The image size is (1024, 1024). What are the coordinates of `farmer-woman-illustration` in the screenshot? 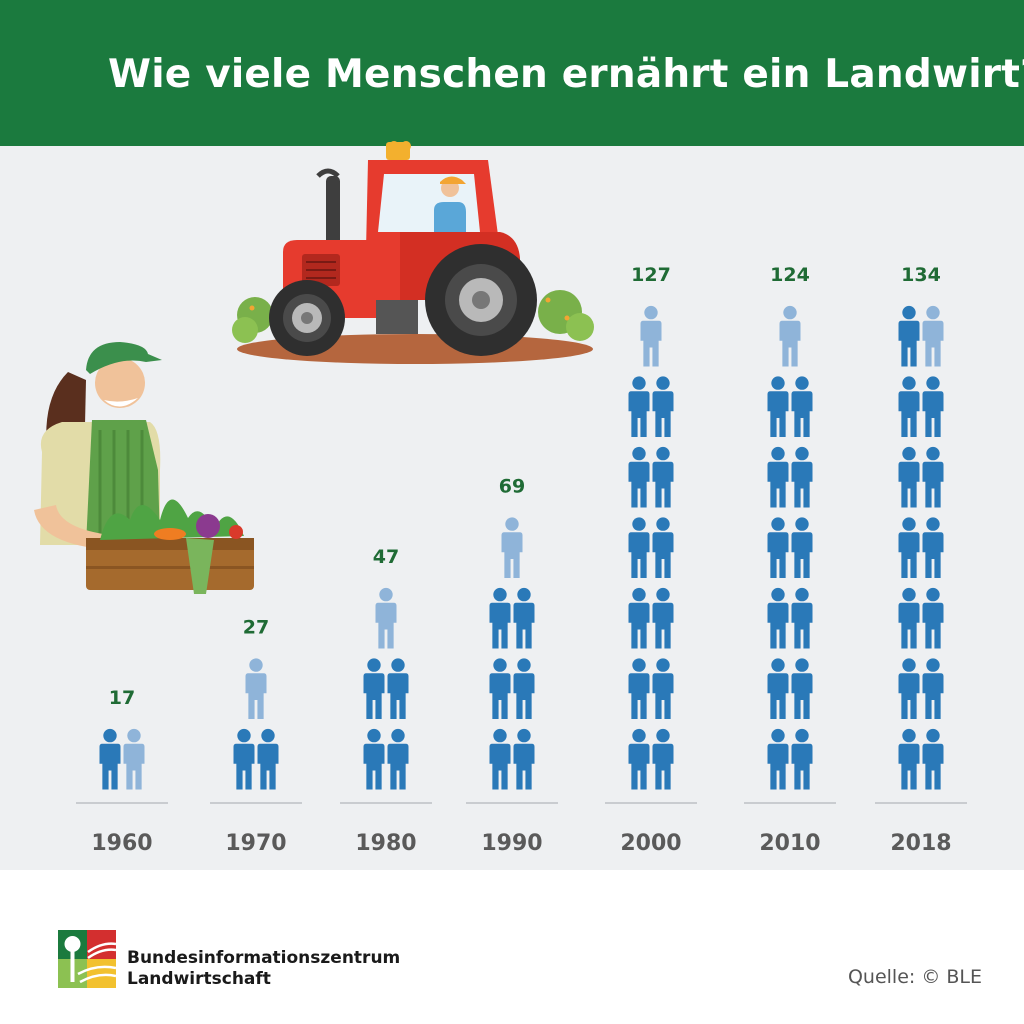 It's located at (144, 468).